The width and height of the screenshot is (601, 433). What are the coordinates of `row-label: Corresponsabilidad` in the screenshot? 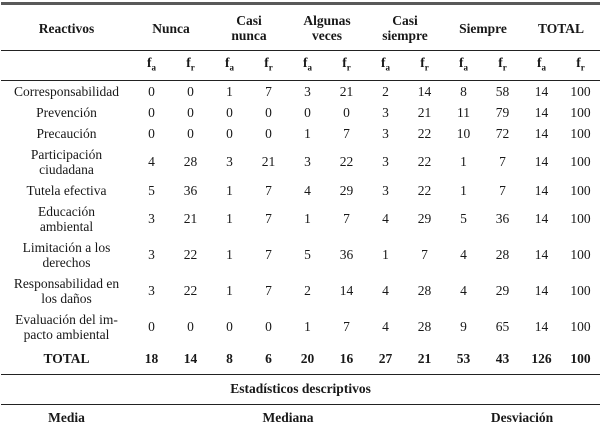 It's located at (66, 91).